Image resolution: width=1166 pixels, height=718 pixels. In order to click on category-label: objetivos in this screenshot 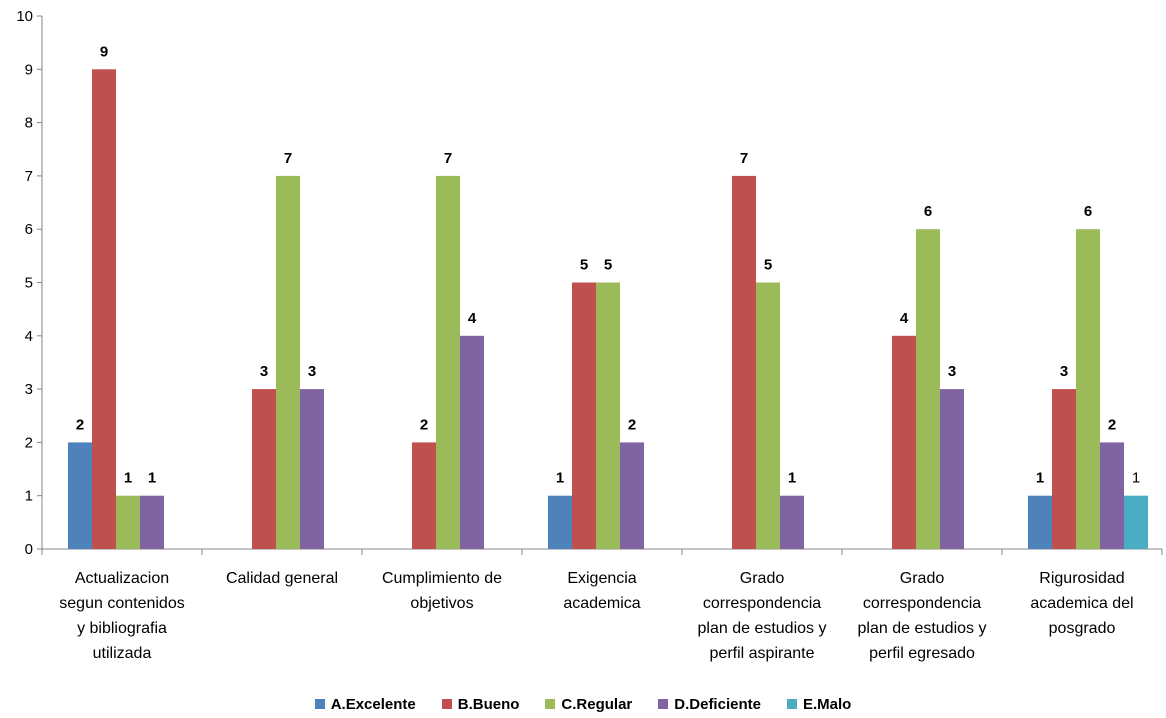, I will do `click(441, 603)`.